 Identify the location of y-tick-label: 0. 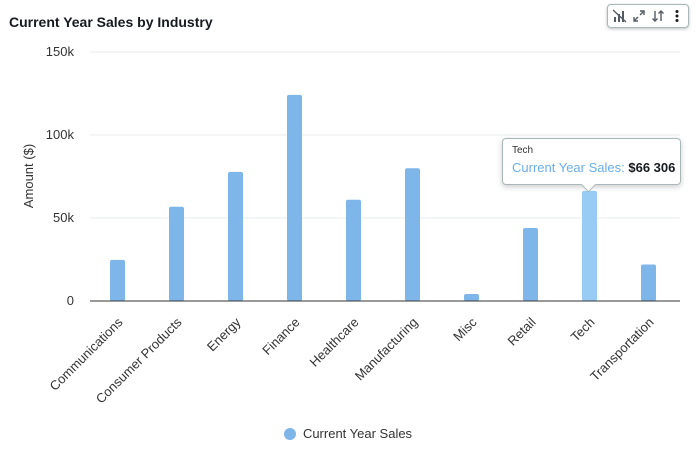
(70, 300).